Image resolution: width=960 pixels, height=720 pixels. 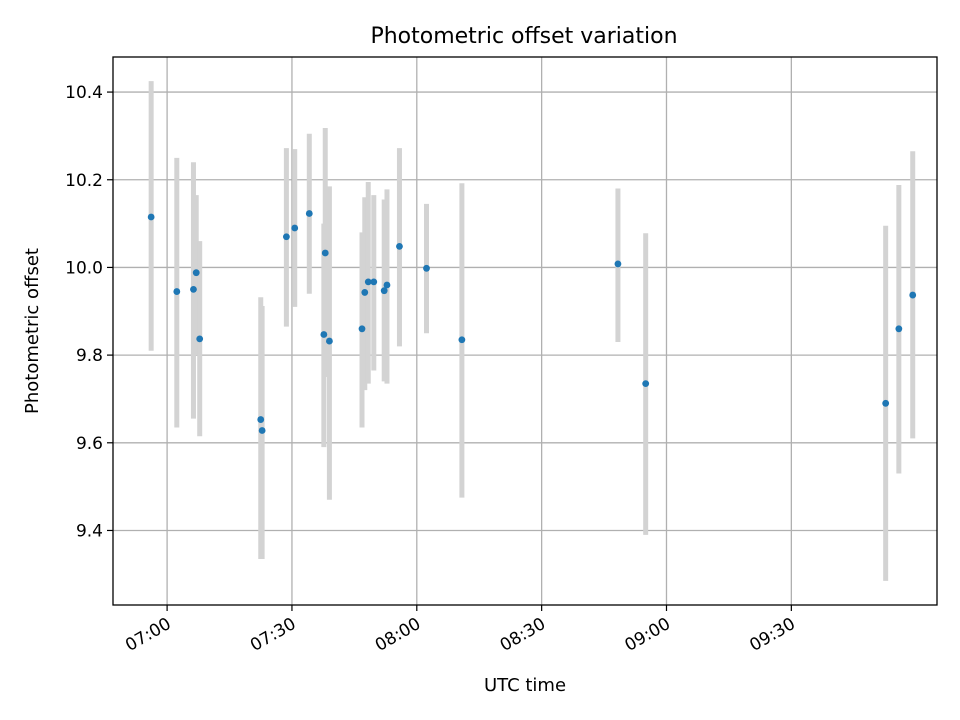 What do you see at coordinates (523, 36) in the screenshot?
I see `chart-title: Photometric offset variation` at bounding box center [523, 36].